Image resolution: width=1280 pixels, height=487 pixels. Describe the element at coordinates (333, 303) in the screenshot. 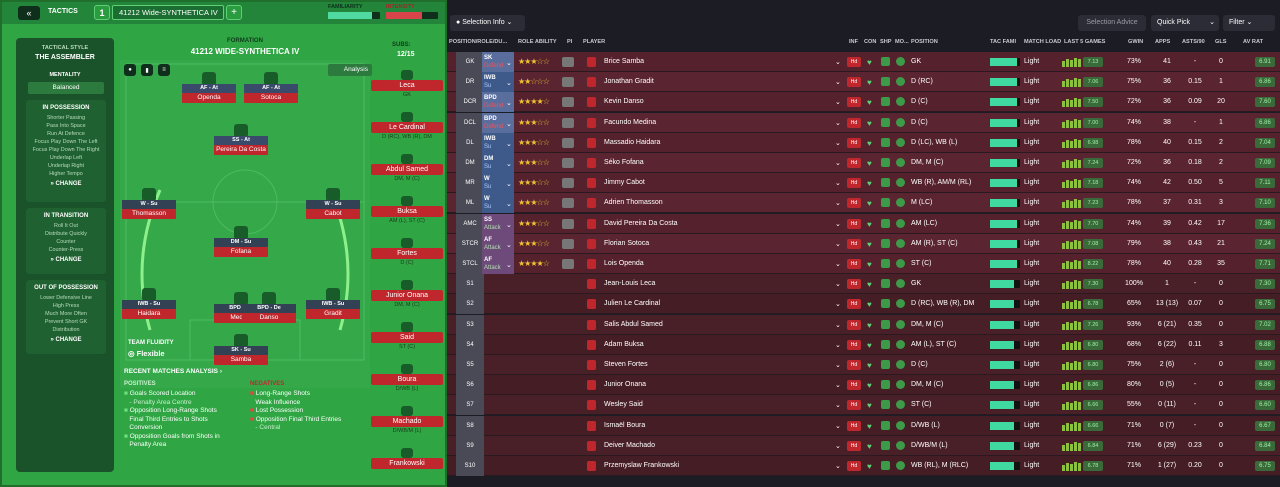

I see `pitch-player: IWB - Su Gradit` at that location.